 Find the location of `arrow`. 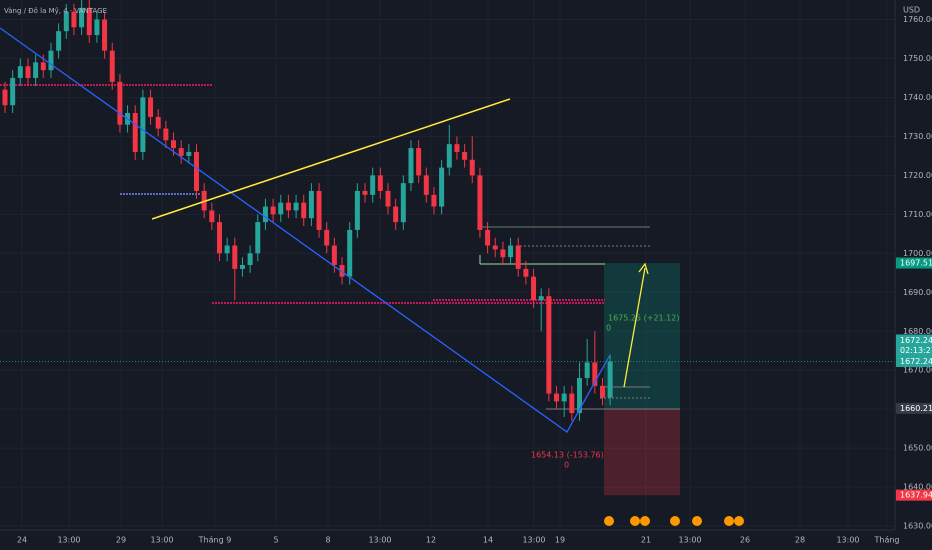

arrow is located at coordinates (634, 327).